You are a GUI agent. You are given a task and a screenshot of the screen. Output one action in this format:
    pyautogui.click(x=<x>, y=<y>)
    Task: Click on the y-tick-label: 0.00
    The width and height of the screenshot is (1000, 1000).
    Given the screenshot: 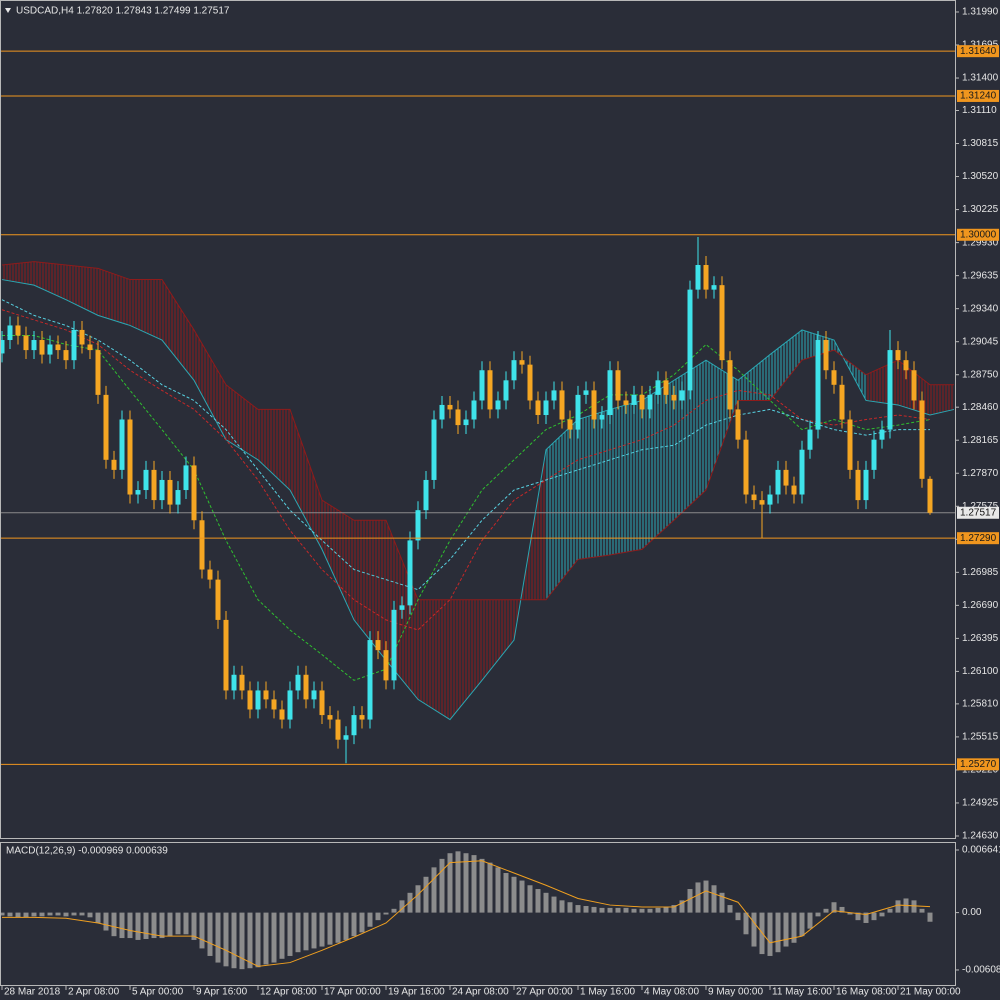 What is the action you would take?
    pyautogui.click(x=972, y=912)
    